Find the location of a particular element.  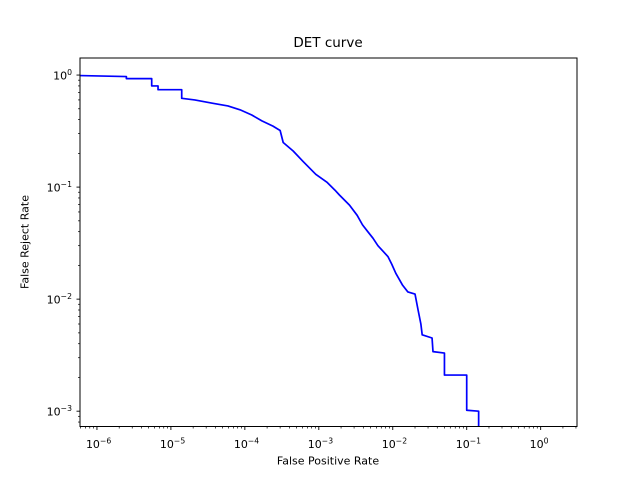

x-tick-label: 10⁻⁴ is located at coordinates (246, 444).